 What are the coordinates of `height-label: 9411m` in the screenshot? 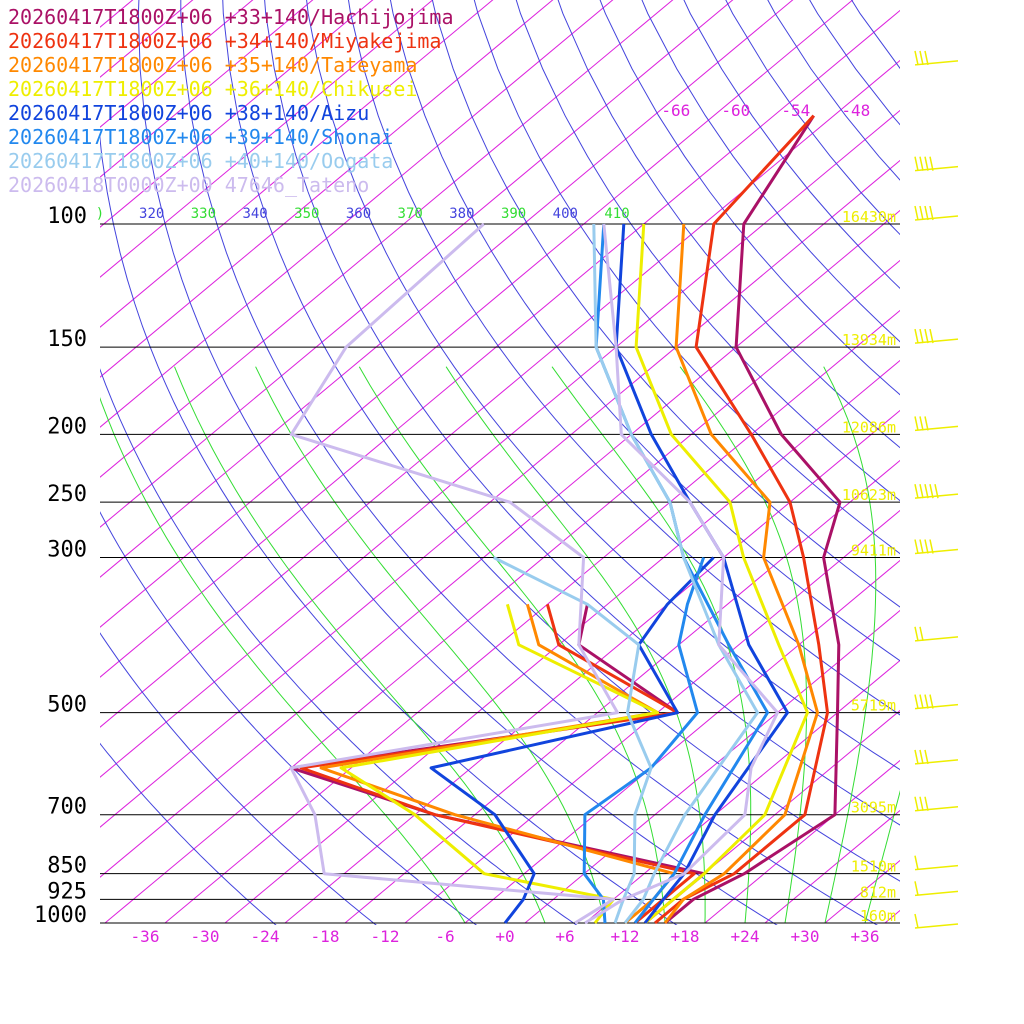 It's located at (873, 551).